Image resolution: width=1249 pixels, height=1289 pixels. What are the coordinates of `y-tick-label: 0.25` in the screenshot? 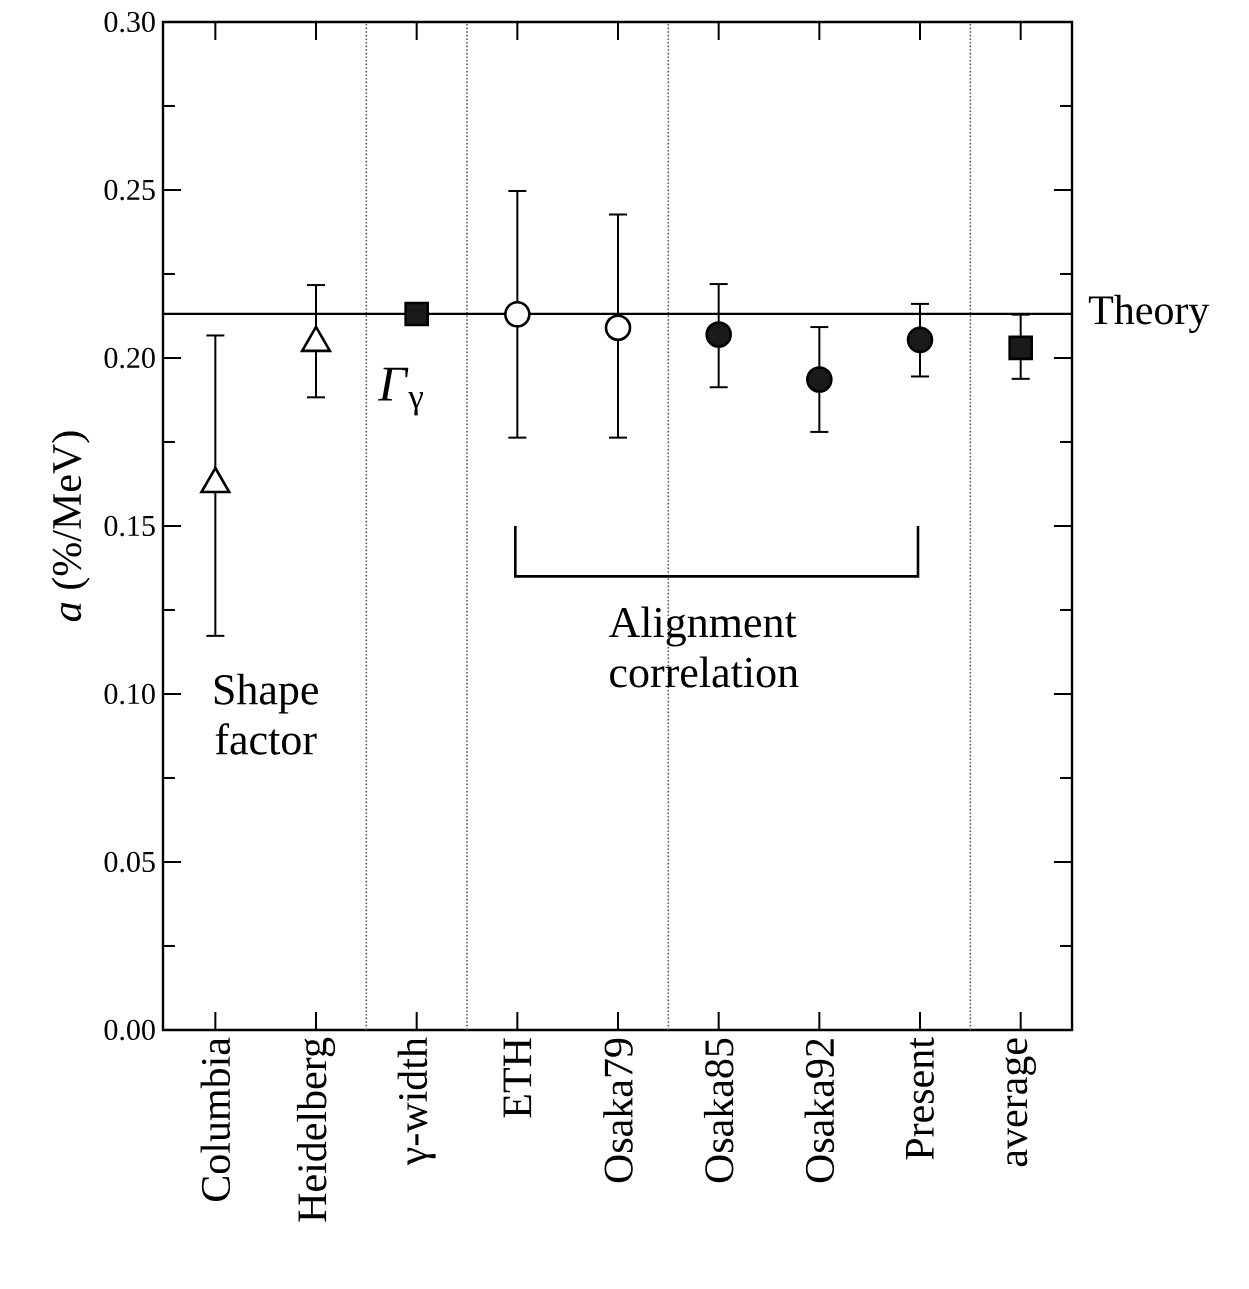 It's located at (129, 190).